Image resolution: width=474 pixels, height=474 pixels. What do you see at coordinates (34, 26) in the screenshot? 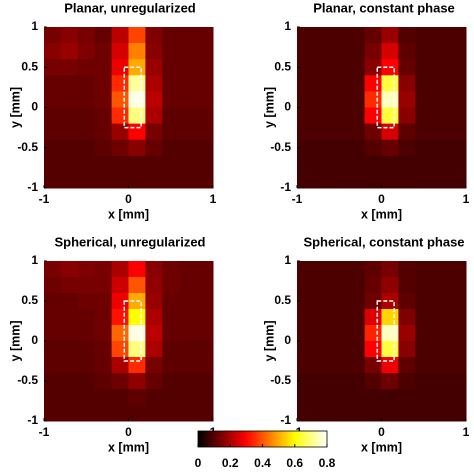
I see `y-tick-label: 1` at bounding box center [34, 26].